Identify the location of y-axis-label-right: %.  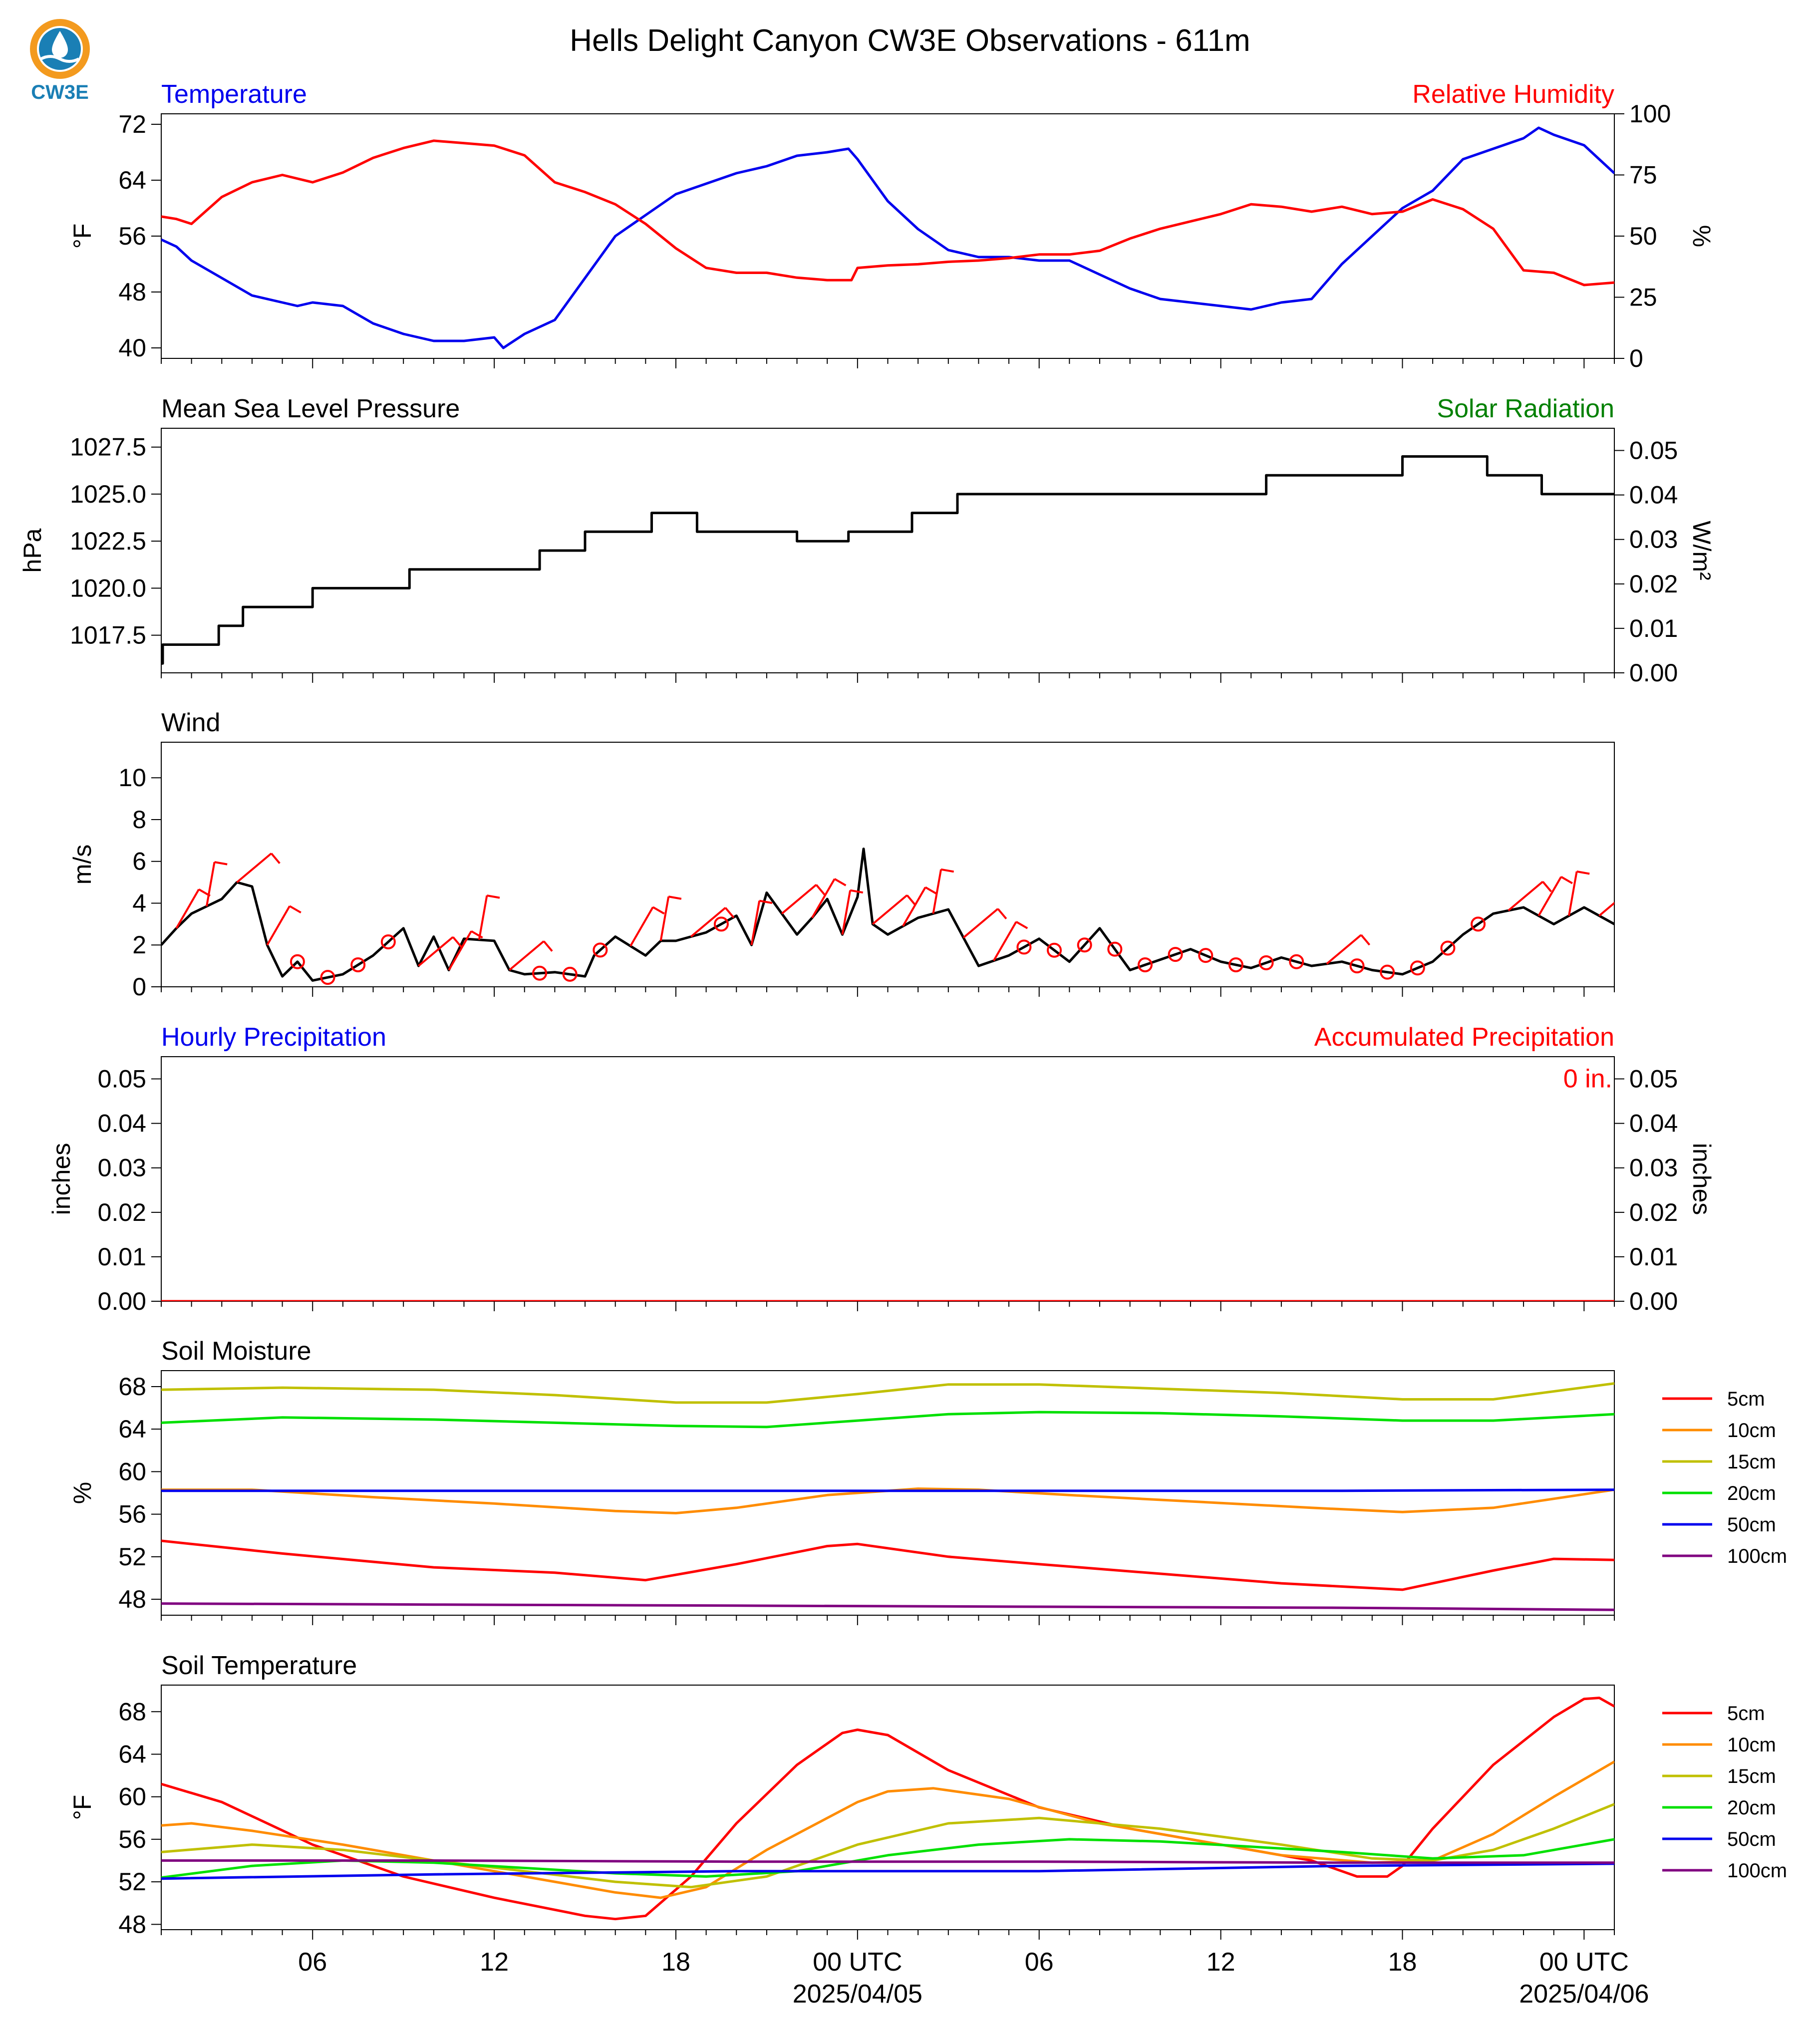
(1702, 236).